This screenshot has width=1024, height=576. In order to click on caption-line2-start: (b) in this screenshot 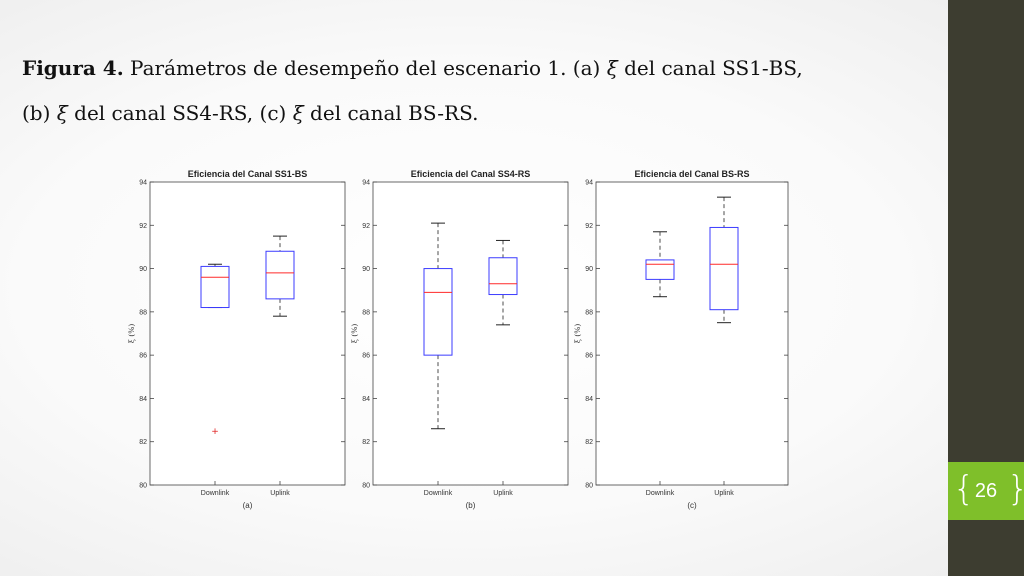, I will do `click(39, 113)`.